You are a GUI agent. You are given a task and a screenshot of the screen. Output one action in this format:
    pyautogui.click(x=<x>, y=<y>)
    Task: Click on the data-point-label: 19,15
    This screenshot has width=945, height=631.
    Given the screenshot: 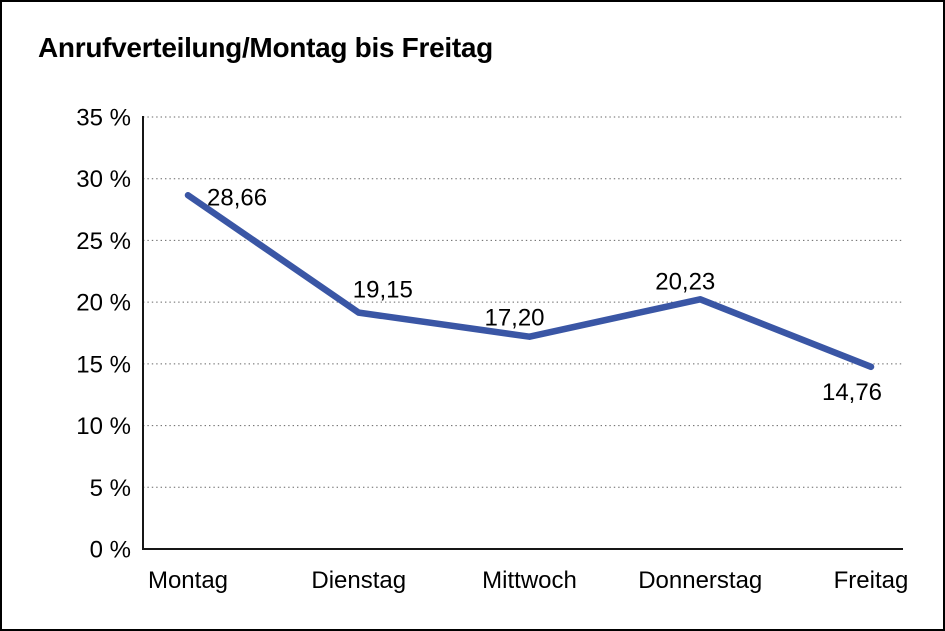 What is the action you would take?
    pyautogui.click(x=383, y=290)
    